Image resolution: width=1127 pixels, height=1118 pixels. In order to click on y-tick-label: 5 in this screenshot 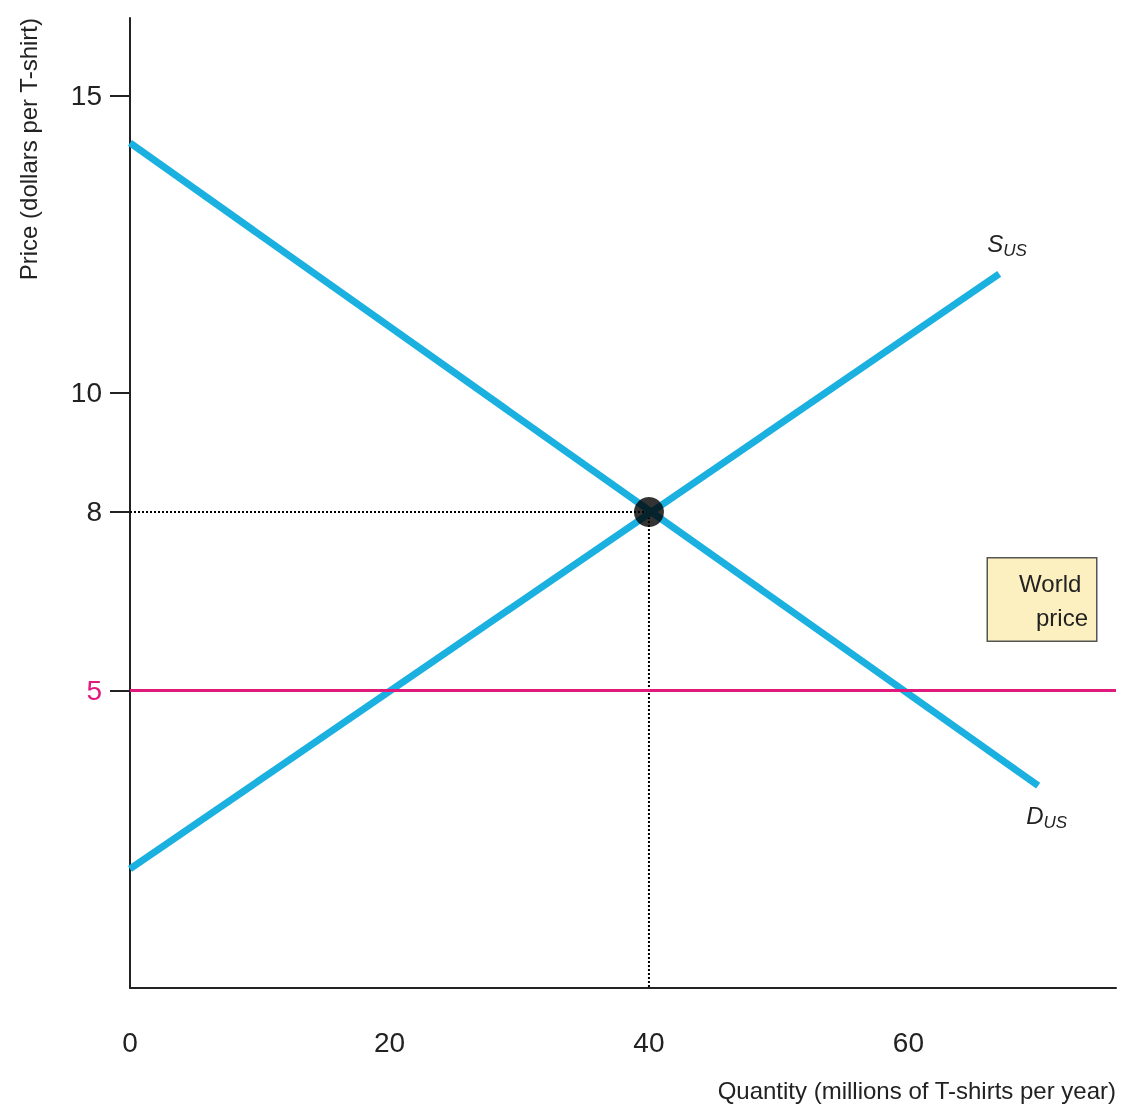, I will do `click(94, 690)`.